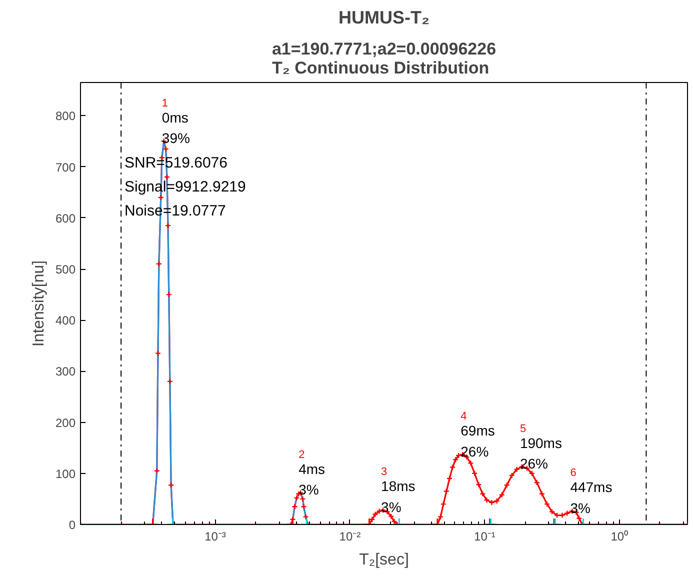 The image size is (693, 584). Describe the element at coordinates (65, 167) in the screenshot. I see `y-tick-label: 700` at that location.